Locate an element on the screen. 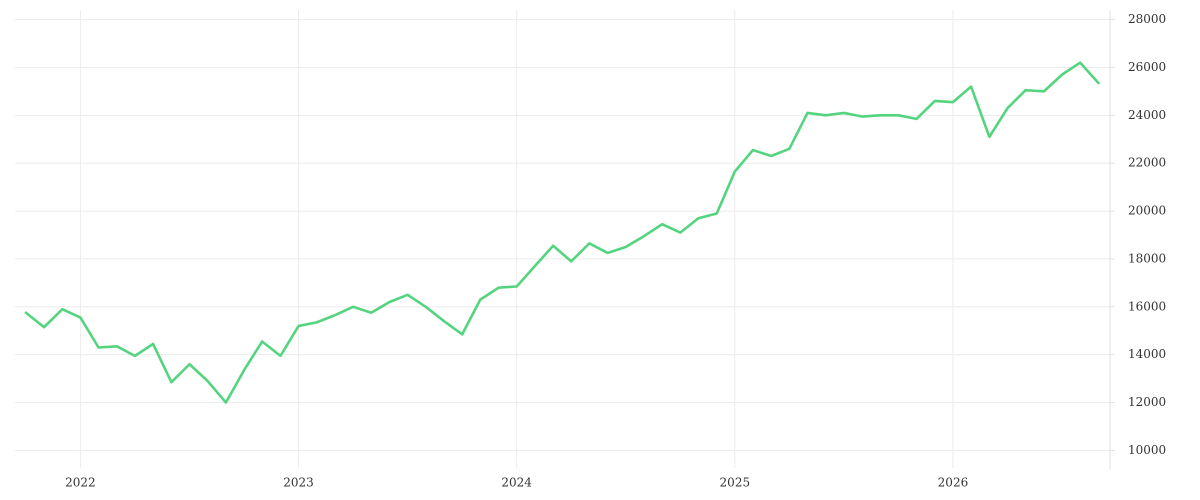  x-tick-label: 2026 is located at coordinates (953, 483).